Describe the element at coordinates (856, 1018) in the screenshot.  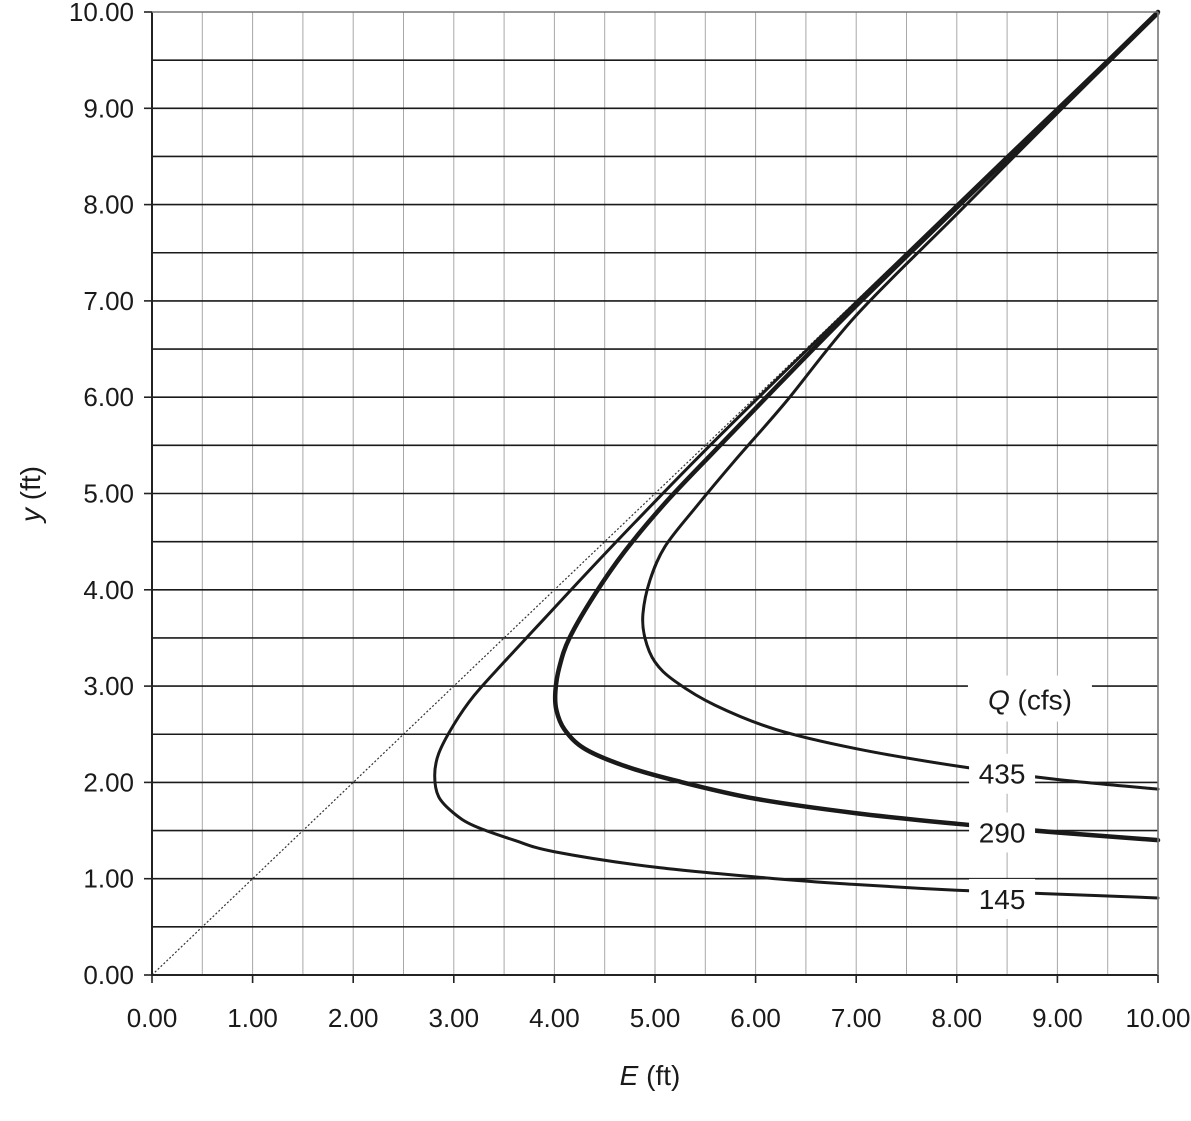
I see `x-tick-label: 7.00` at that location.